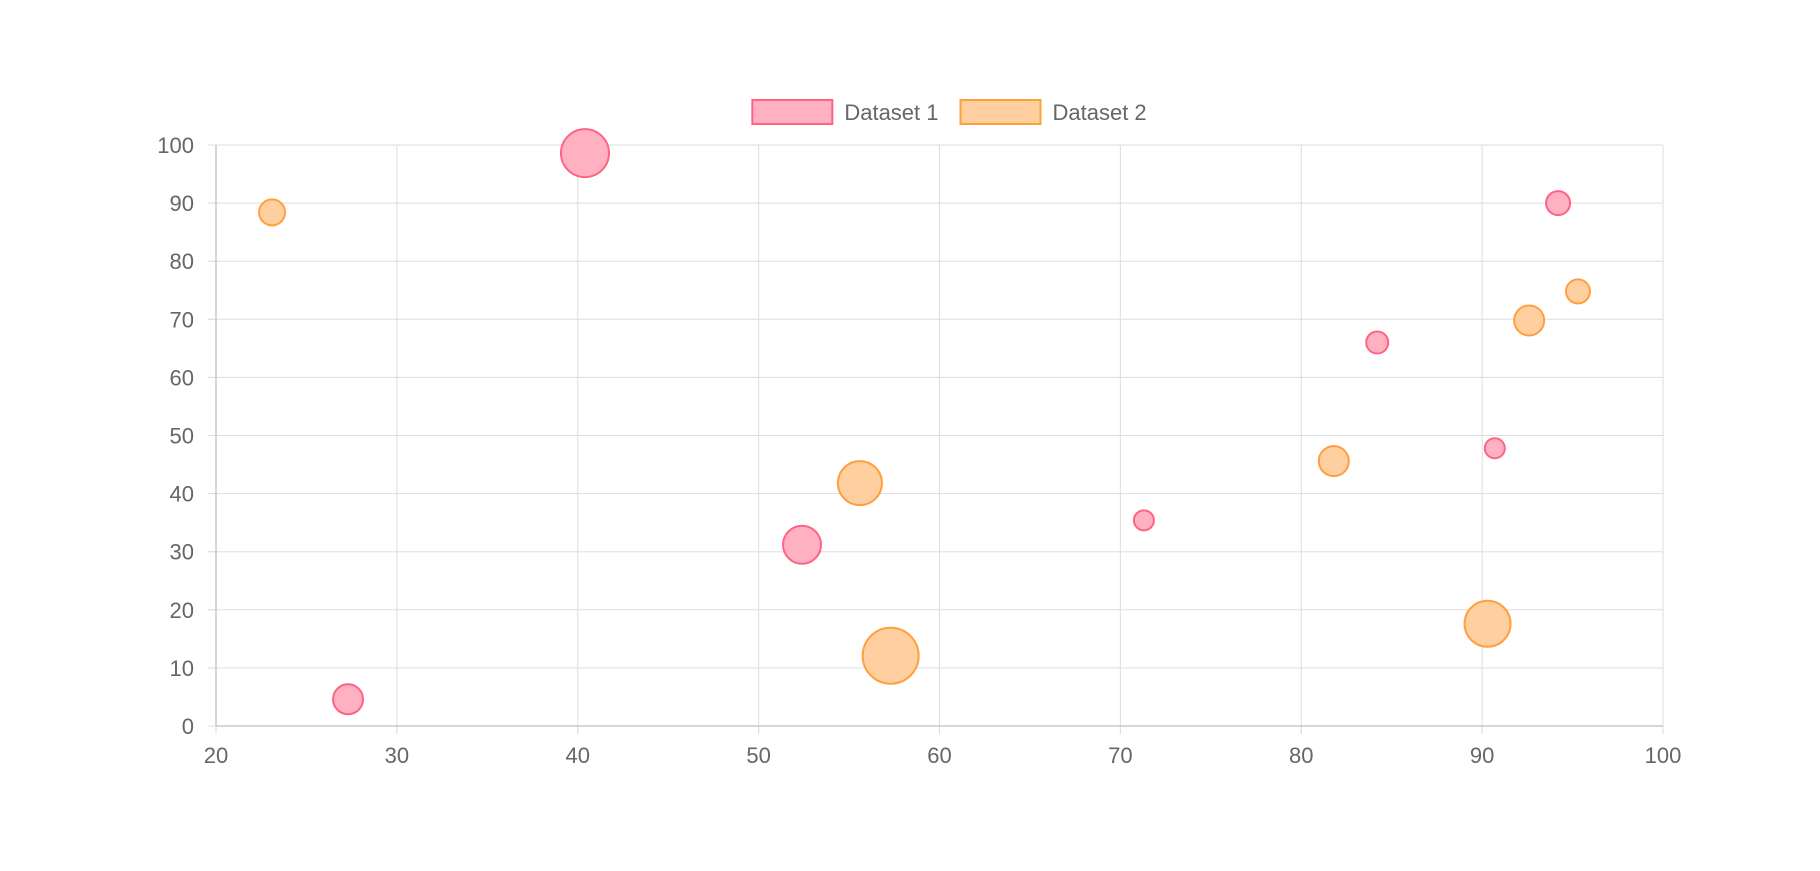 The height and width of the screenshot is (871, 1820). What do you see at coordinates (758, 755) in the screenshot?
I see `x-tick-label: 50` at bounding box center [758, 755].